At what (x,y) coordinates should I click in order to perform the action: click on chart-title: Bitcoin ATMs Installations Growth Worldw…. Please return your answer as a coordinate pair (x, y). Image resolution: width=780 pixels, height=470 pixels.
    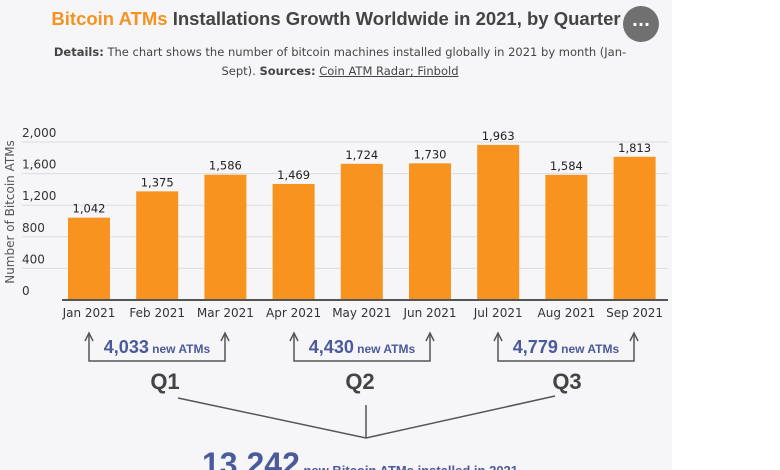
    Looking at the image, I should click on (336, 19).